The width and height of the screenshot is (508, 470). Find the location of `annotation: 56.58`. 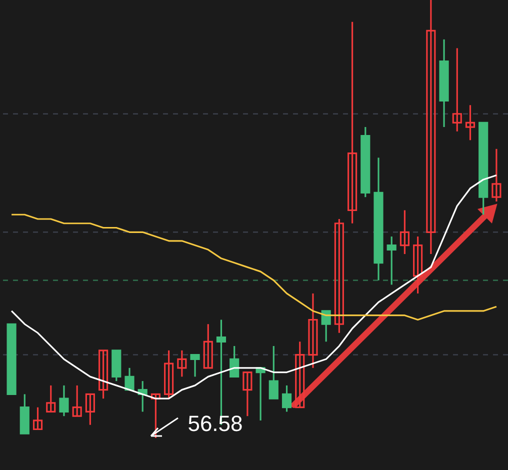

annotation: 56.58 is located at coordinates (215, 423).